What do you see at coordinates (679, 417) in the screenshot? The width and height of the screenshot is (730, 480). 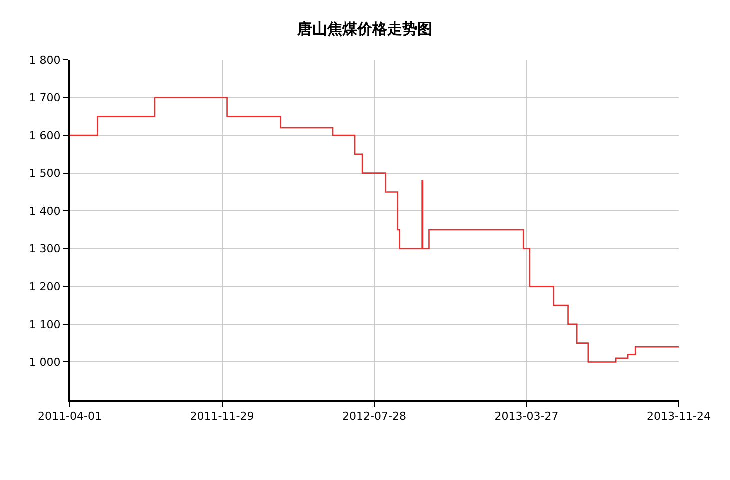 I see `x-tick-label: 2013-11-24` at bounding box center [679, 417].